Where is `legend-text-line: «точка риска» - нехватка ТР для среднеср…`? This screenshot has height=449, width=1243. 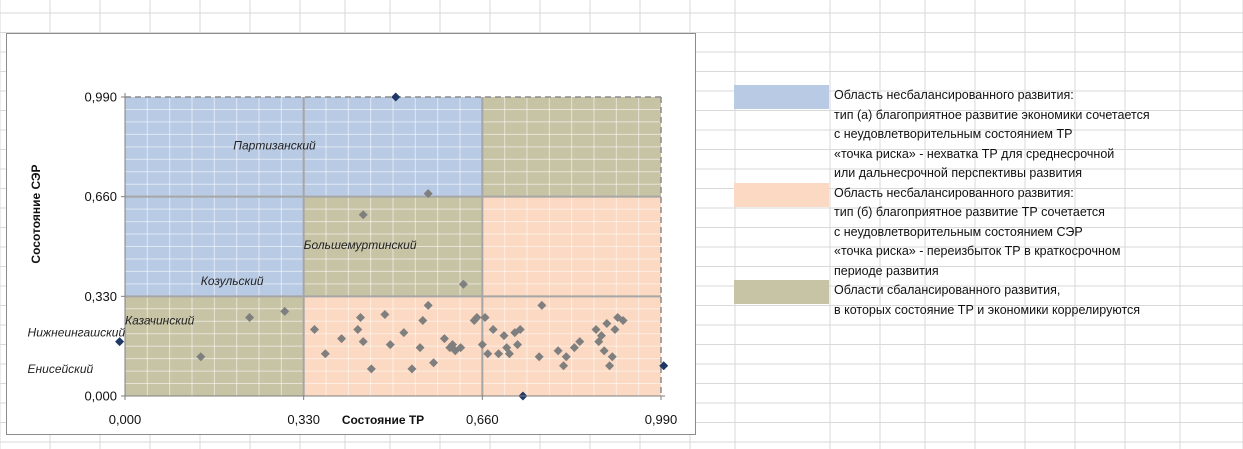
legend-text-line: «точка риска» - нехватка ТР для среднеср… is located at coordinates (974, 153).